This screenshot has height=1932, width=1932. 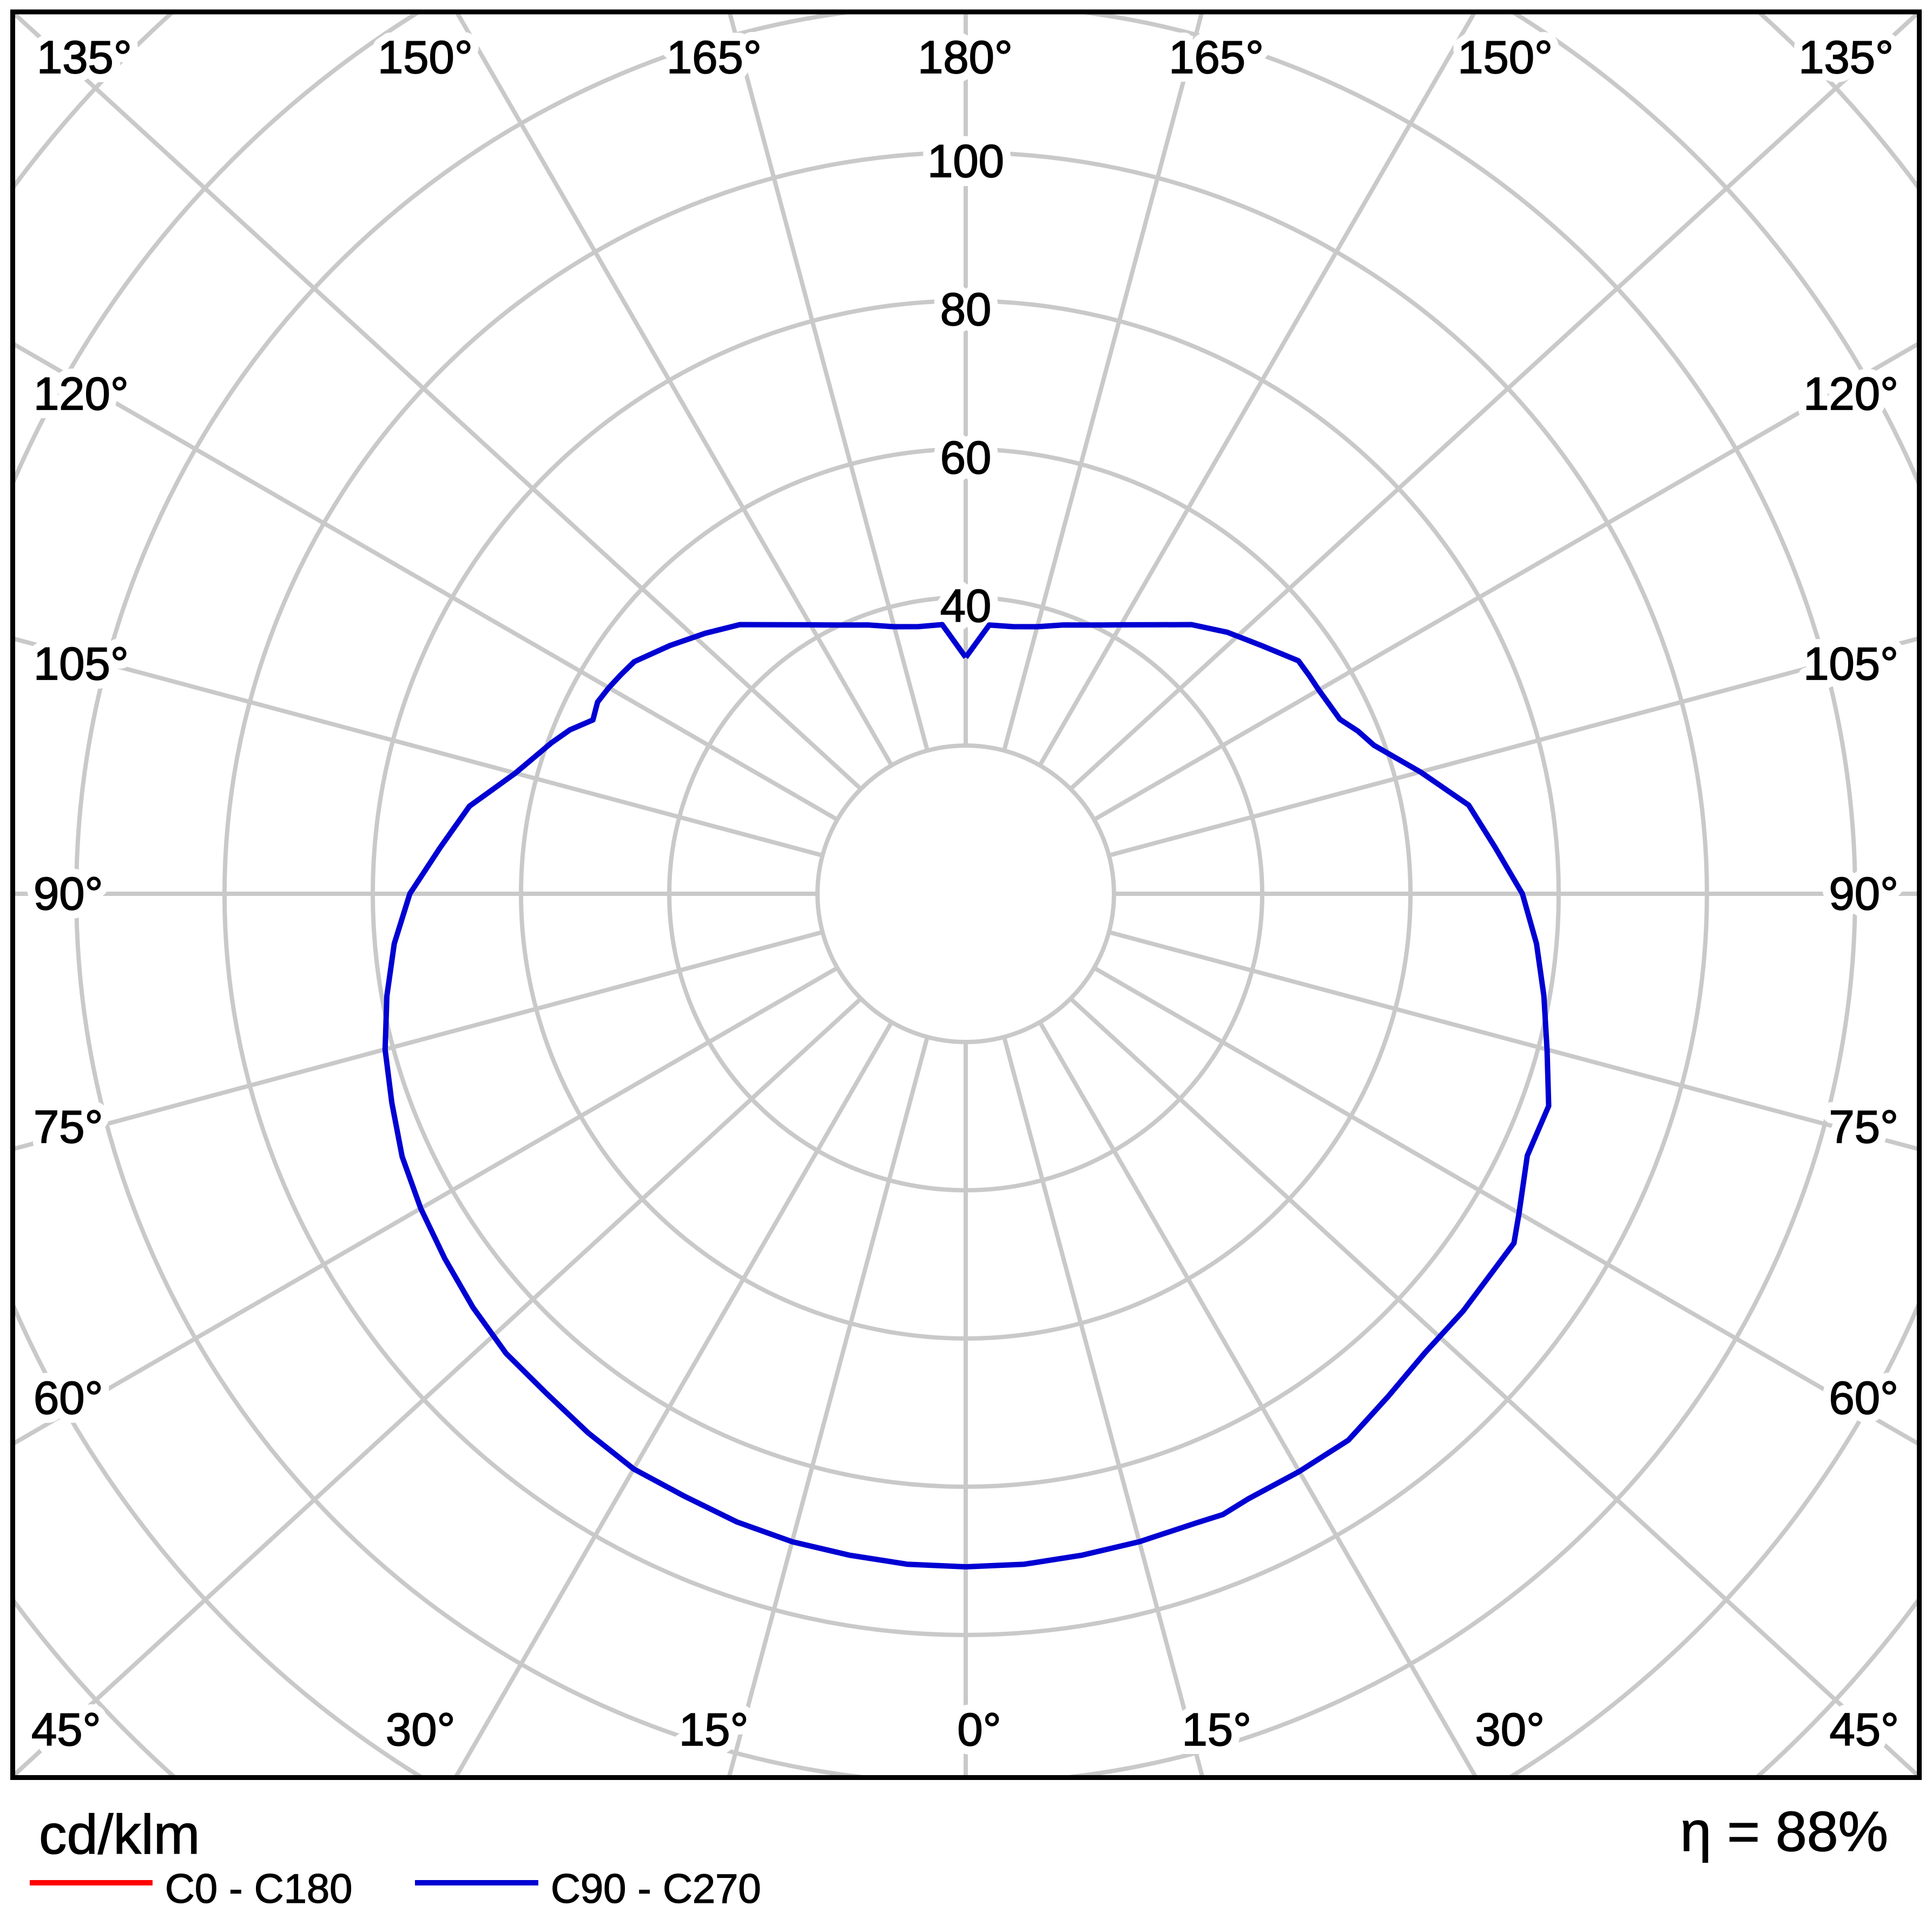 I want to click on svg-text: cd/klm, so click(x=119, y=1834).